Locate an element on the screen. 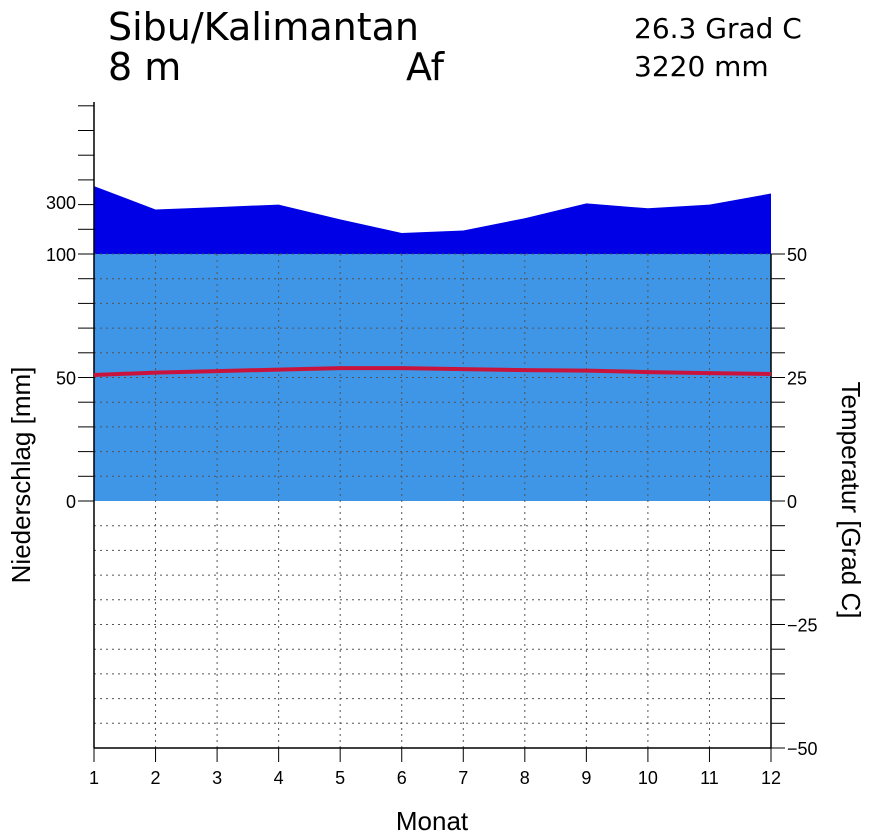  right-tick-label: 25 is located at coordinates (797, 379).